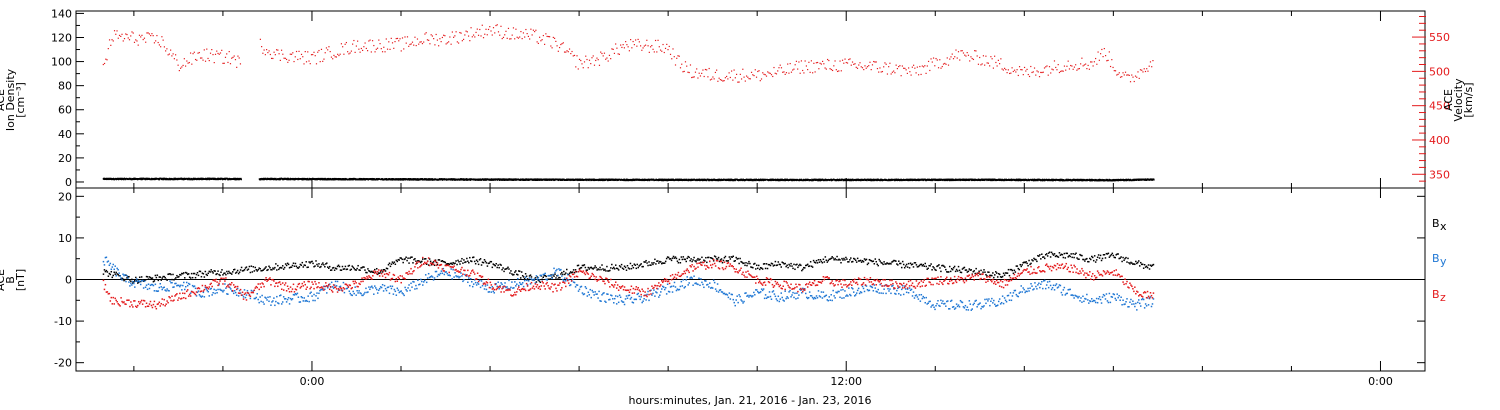 The image size is (1500, 410). What do you see at coordinates (61, 62) in the screenshot?
I see `density-tick-label: 100` at bounding box center [61, 62].